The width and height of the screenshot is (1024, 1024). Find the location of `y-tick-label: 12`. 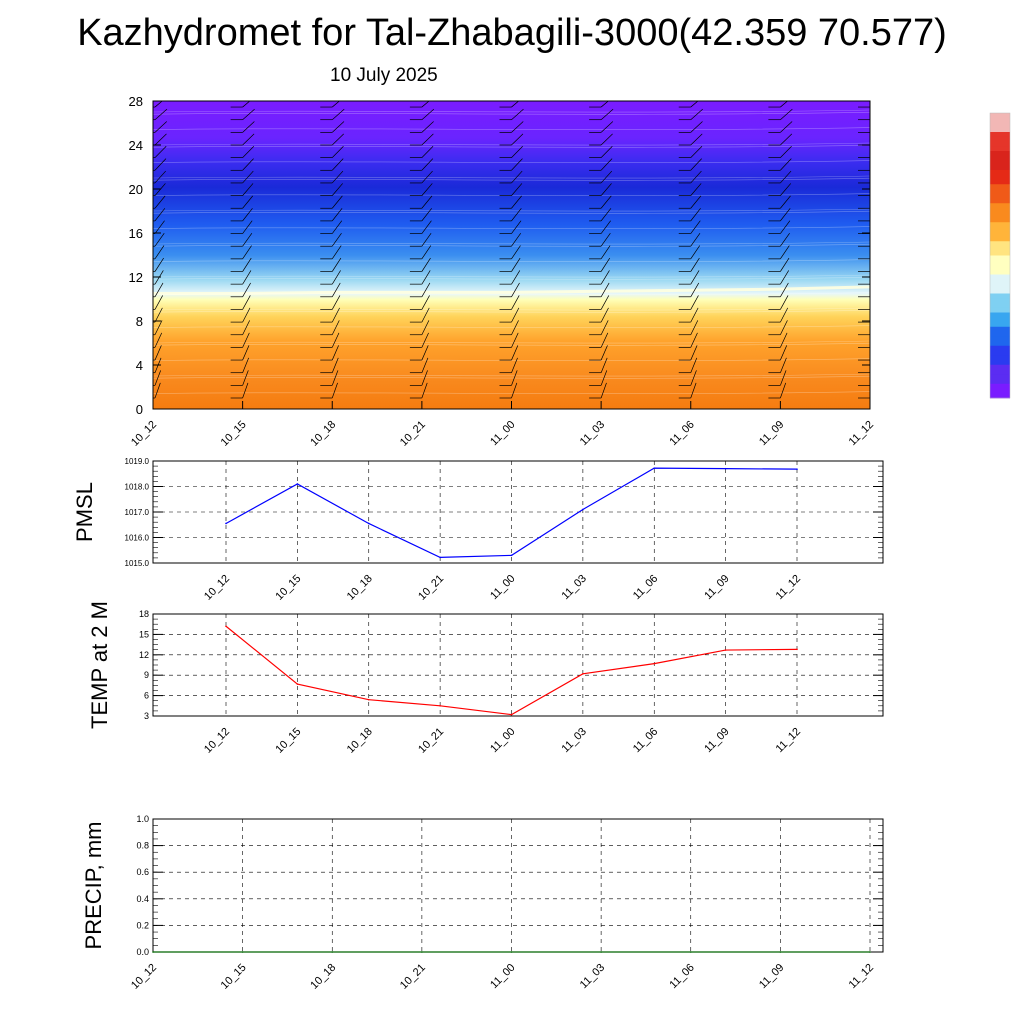

y-tick-label: 12 is located at coordinates (144, 655).